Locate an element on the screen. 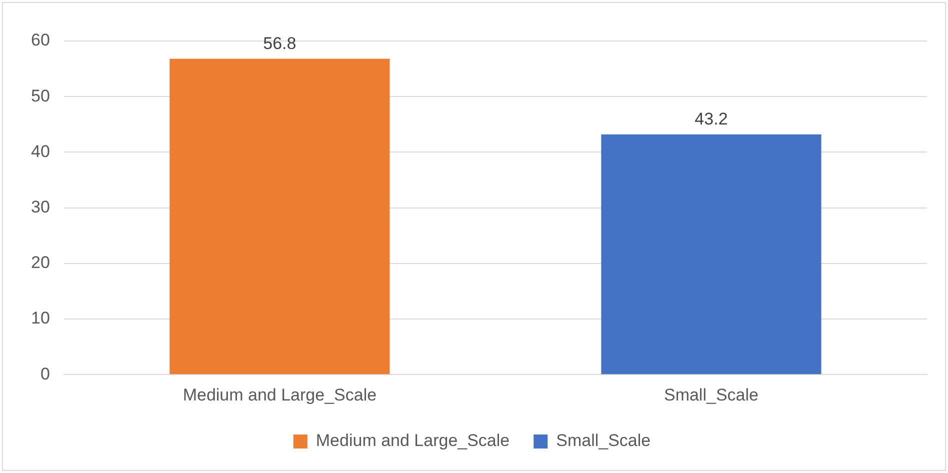 This screenshot has width=948, height=473. y-tick-label: 40 is located at coordinates (40, 151).